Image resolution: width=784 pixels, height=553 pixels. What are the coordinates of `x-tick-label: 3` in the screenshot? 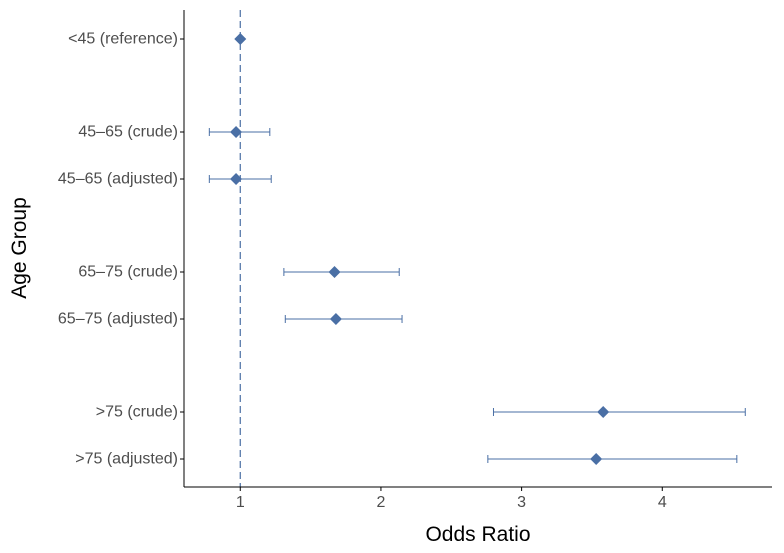 It's located at (521, 502).